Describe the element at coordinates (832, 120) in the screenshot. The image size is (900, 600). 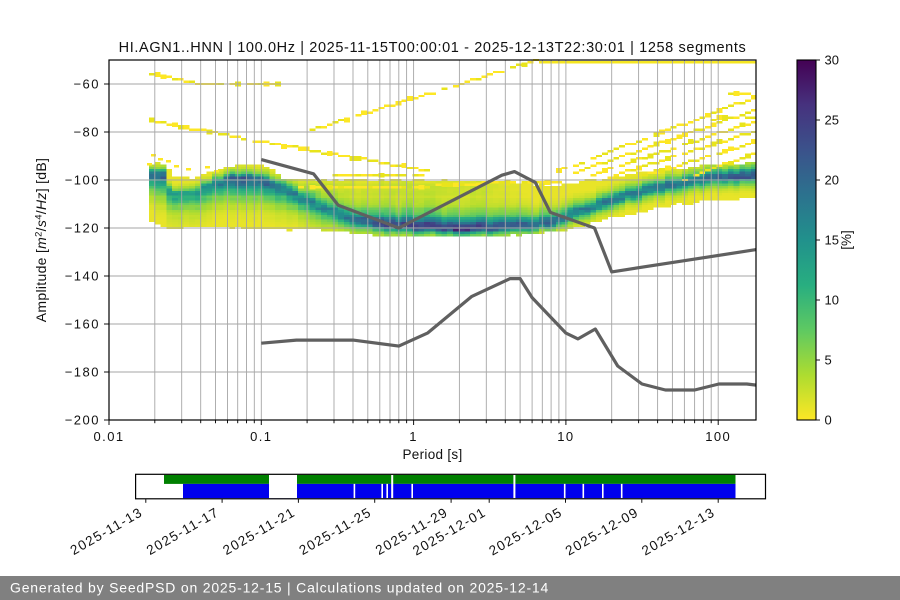
I see `svg-text: 25` at that location.